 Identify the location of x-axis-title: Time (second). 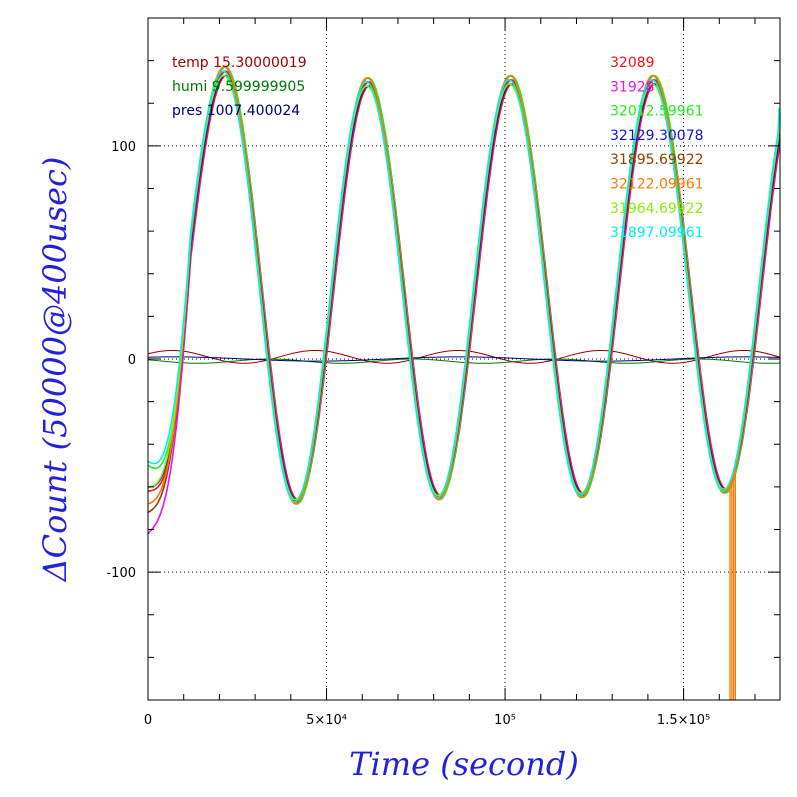
(464, 764).